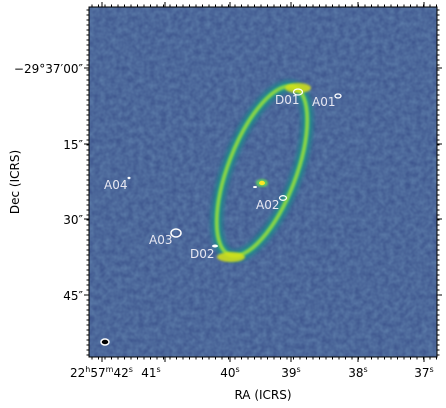  I want to click on x-tick-label-4: 38s, so click(357, 372).